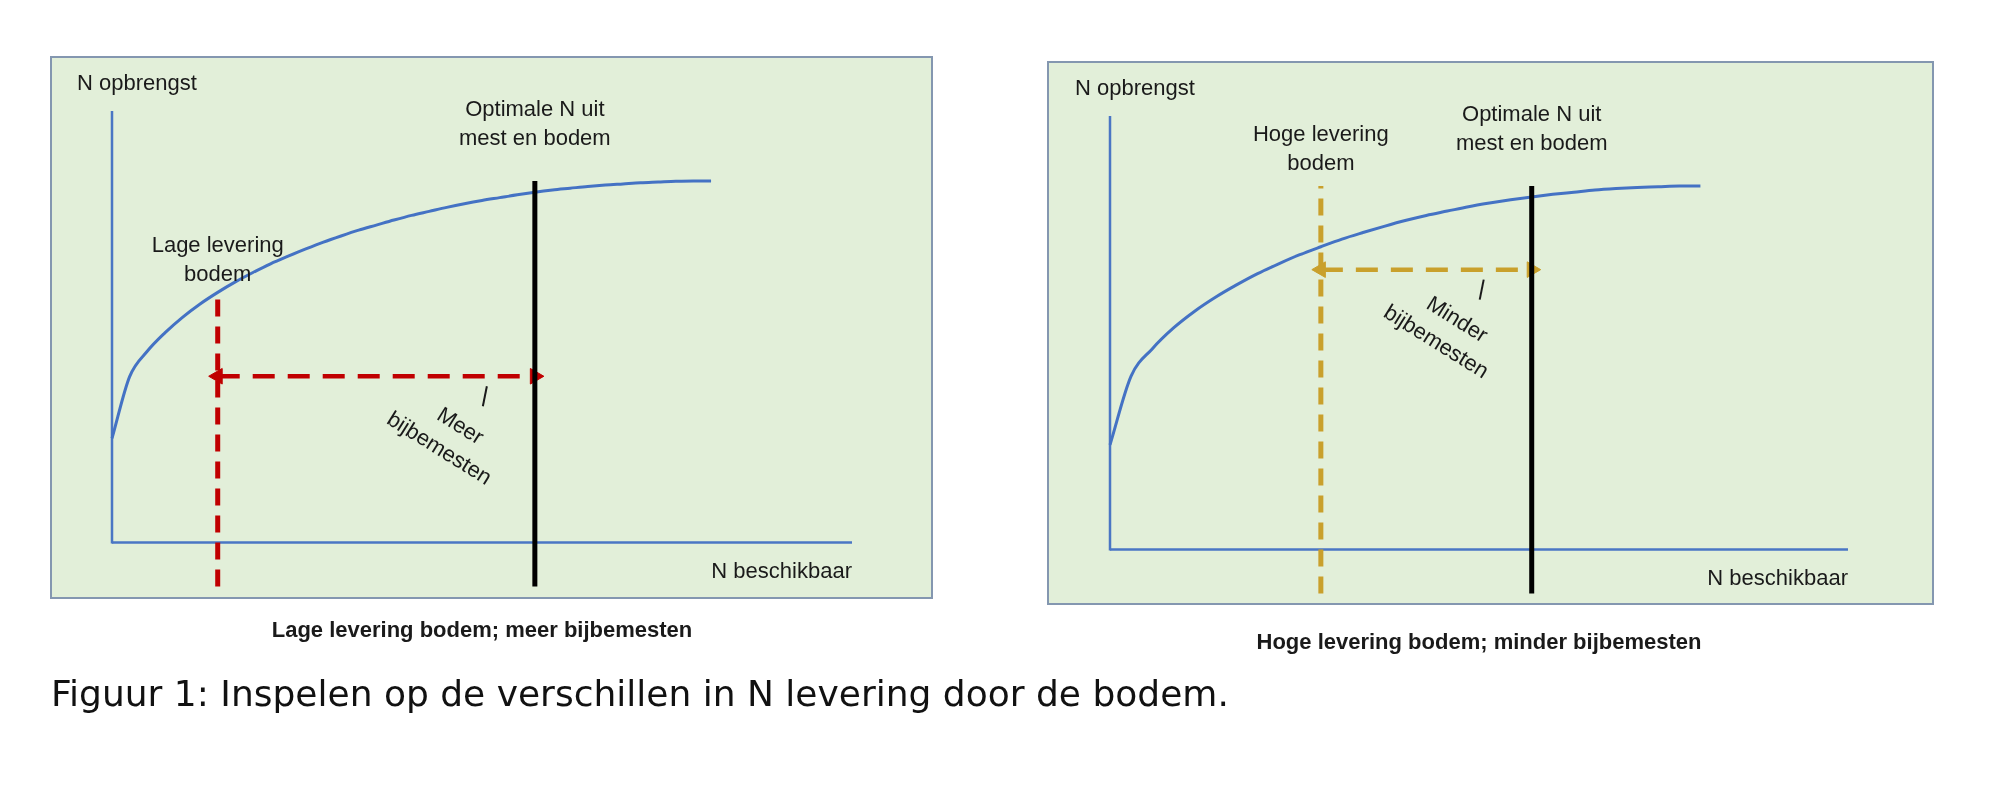 This screenshot has width=1998, height=801. Describe the element at coordinates (482, 629) in the screenshot. I see `text: Lage levering bodem; meer bijbemesten` at that location.